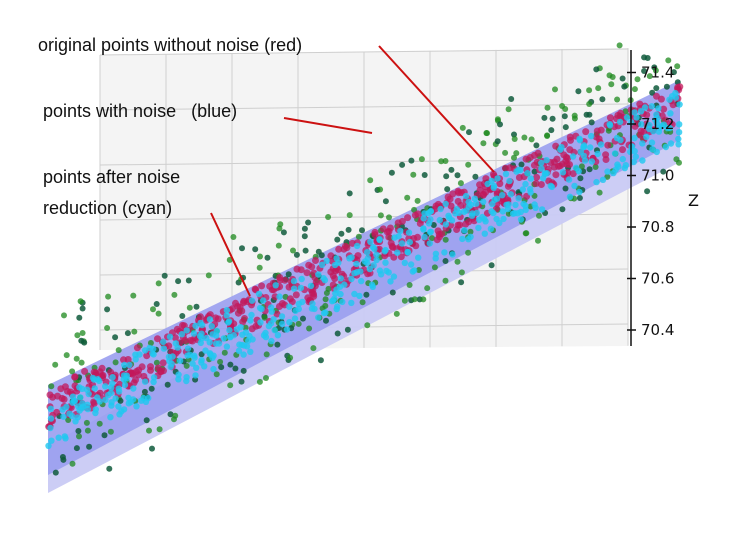  I want to click on annotation-noise: points with noise (blue), so click(140, 111).